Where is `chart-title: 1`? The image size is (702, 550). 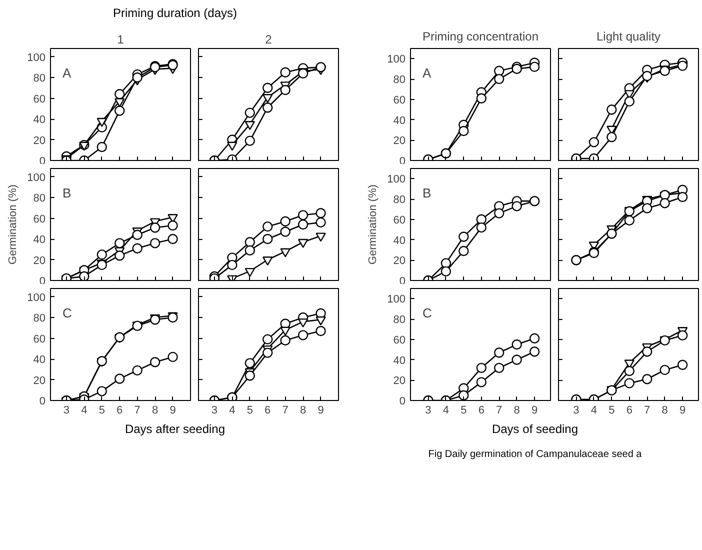
chart-title: 1 is located at coordinates (120, 39).